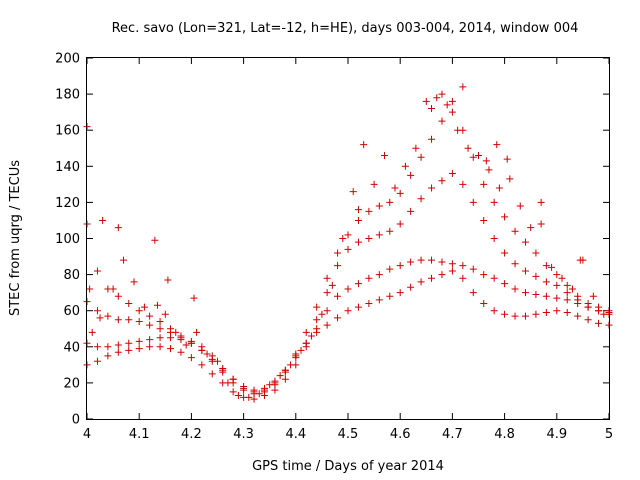 The image size is (640, 480). I want to click on y-axis-label: STEC from uqrg / TECUs, so click(15, 238).